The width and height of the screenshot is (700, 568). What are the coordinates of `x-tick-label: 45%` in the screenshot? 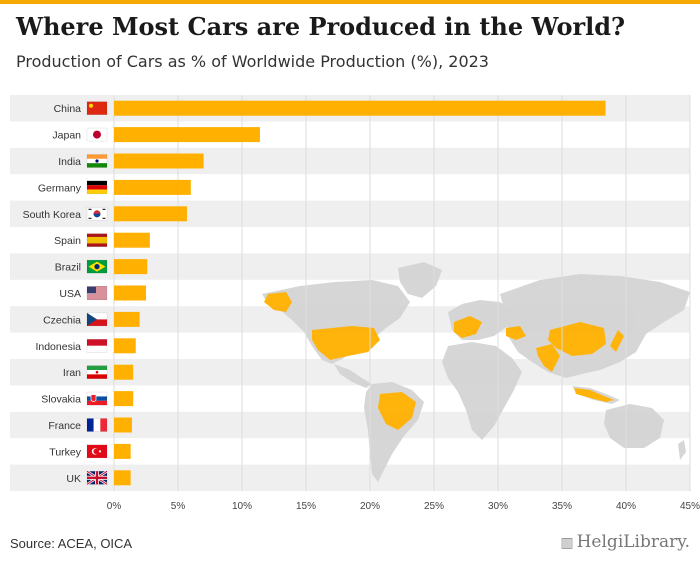 It's located at (690, 506).